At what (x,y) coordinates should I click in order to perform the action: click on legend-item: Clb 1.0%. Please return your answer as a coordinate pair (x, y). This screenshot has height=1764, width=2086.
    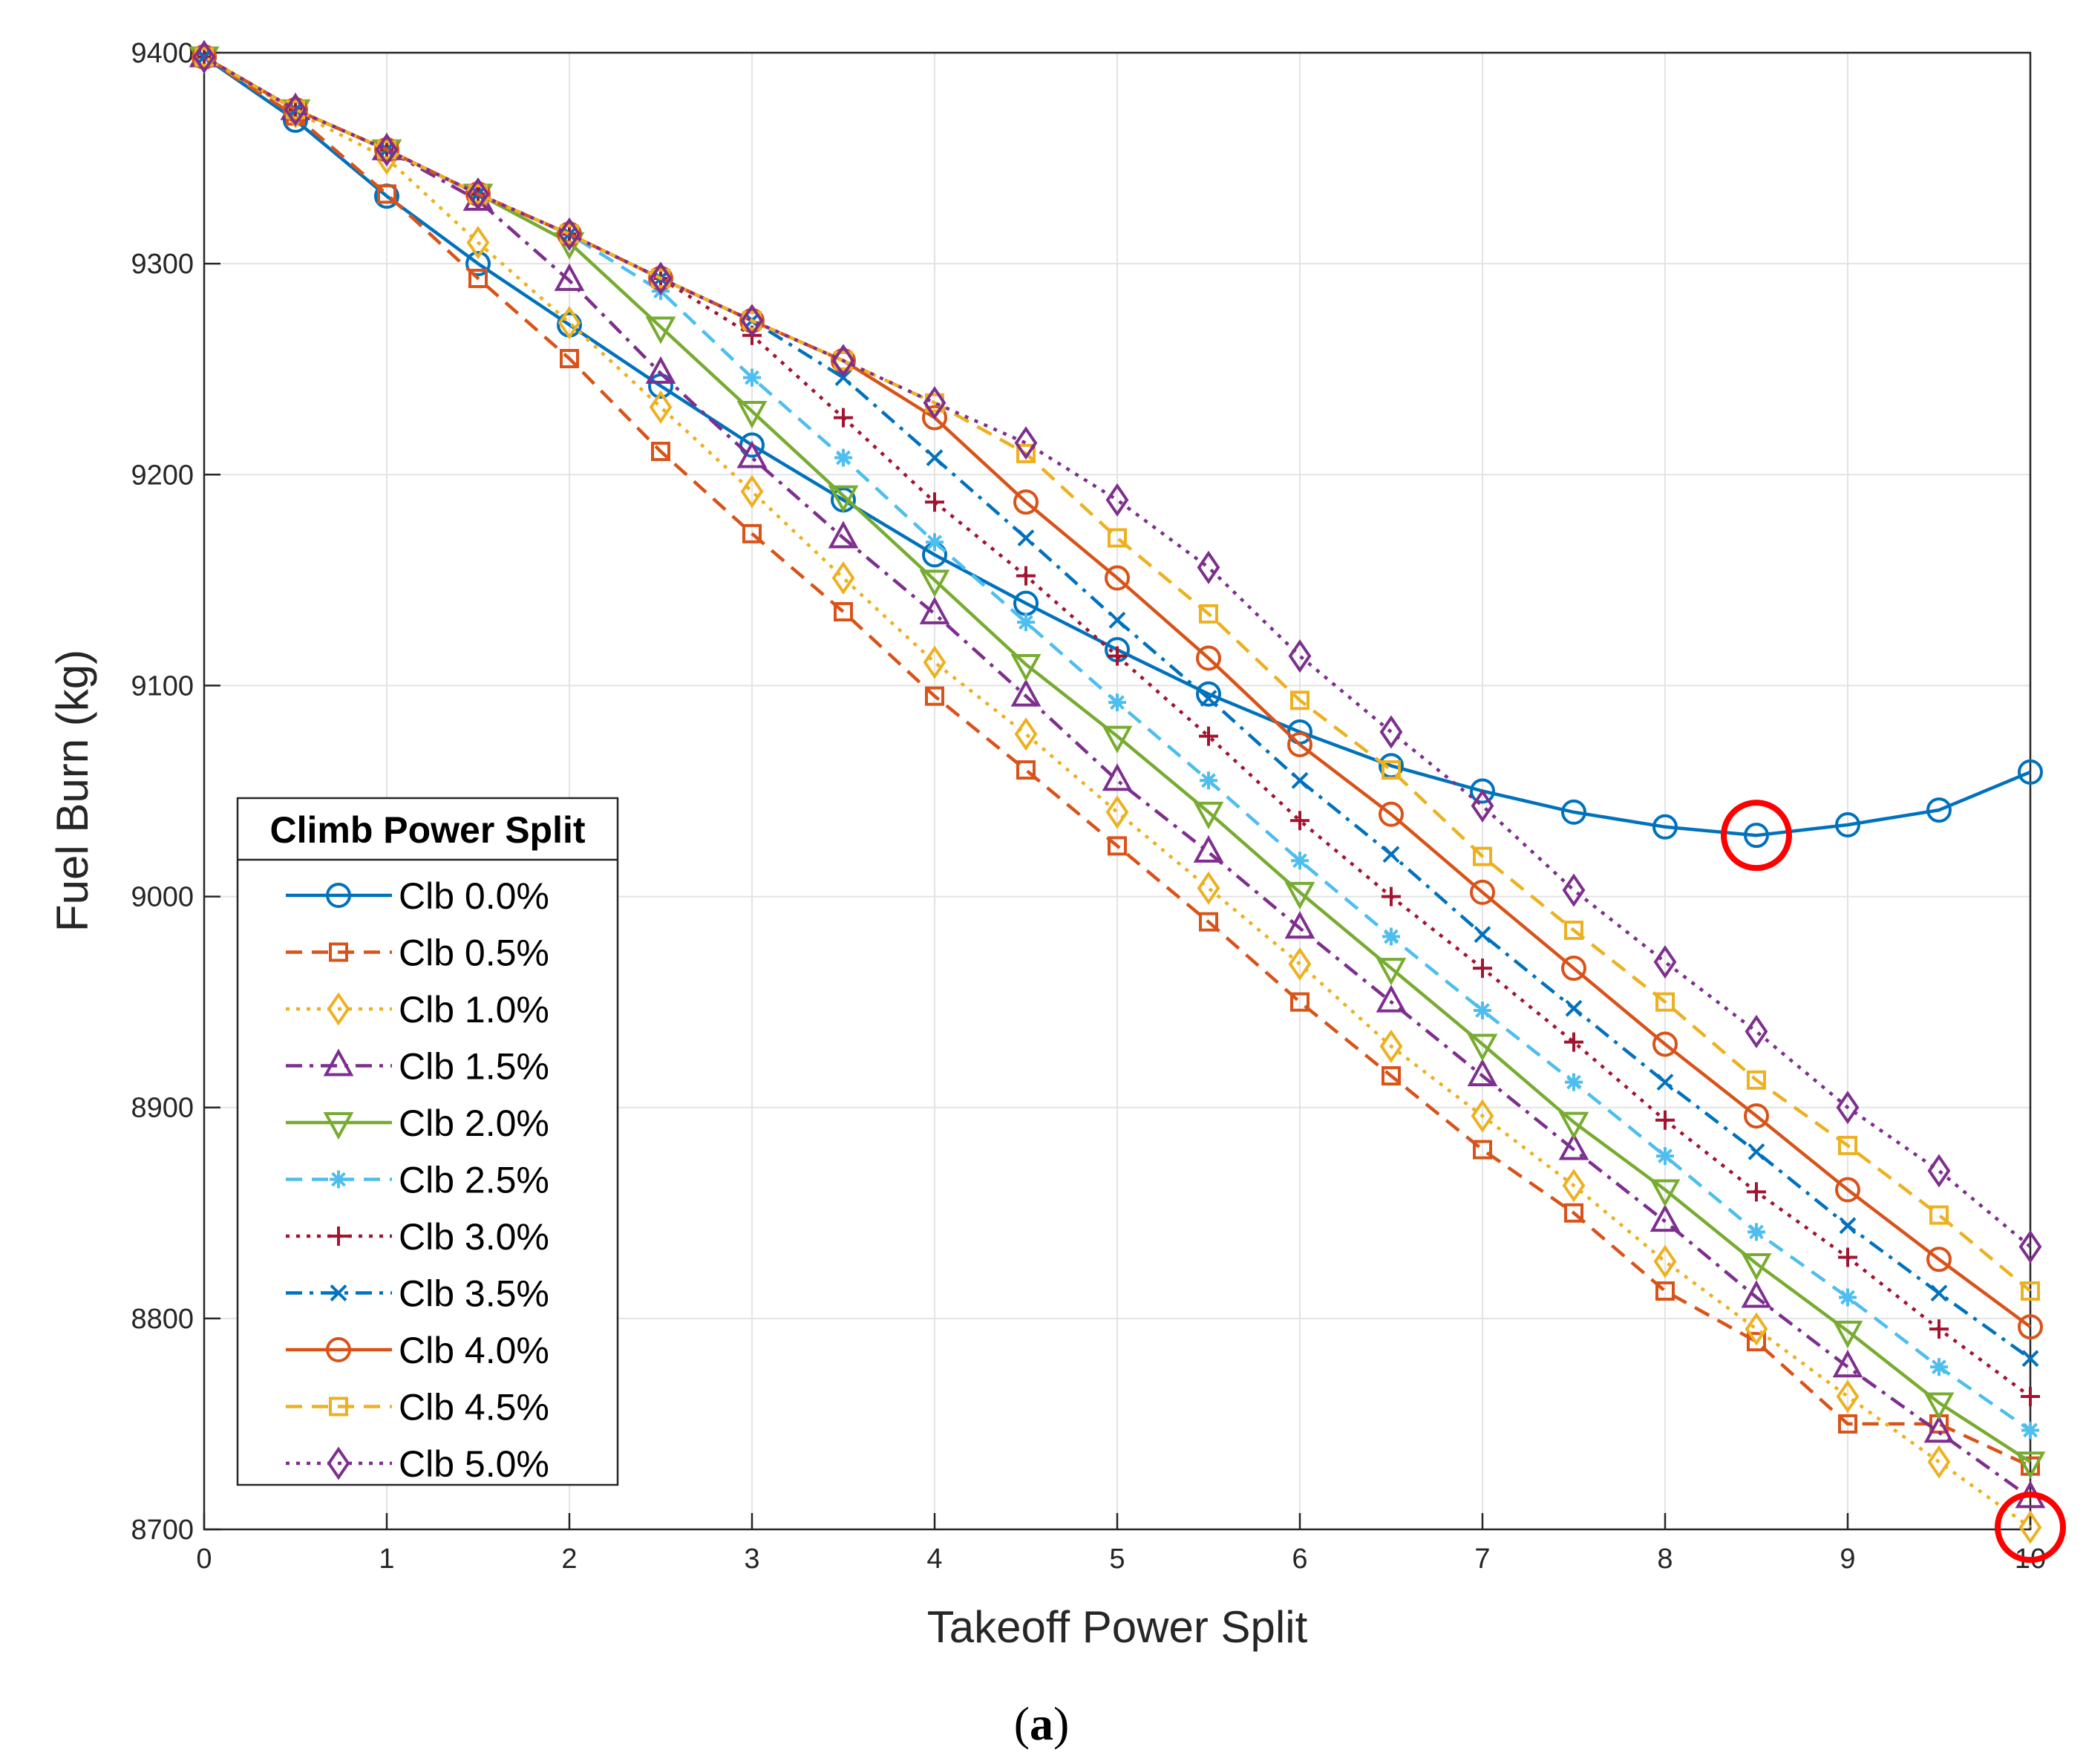
    Looking at the image, I should click on (417, 1009).